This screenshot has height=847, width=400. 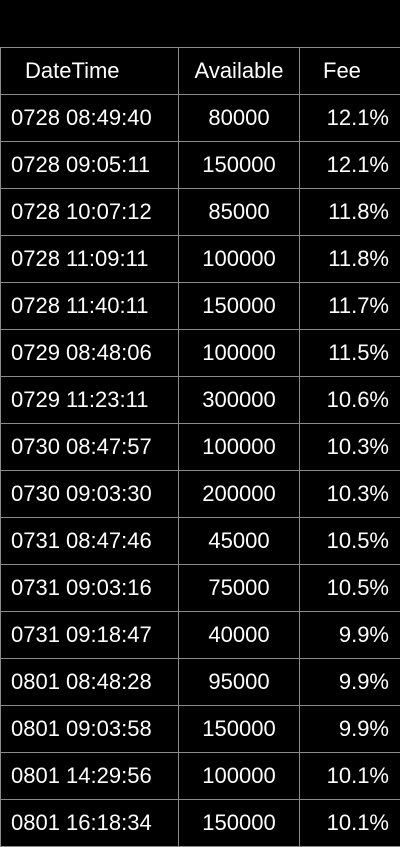 What do you see at coordinates (90, 353) in the screenshot?
I see `datetime-cell: 0729 08:48:06` at bounding box center [90, 353].